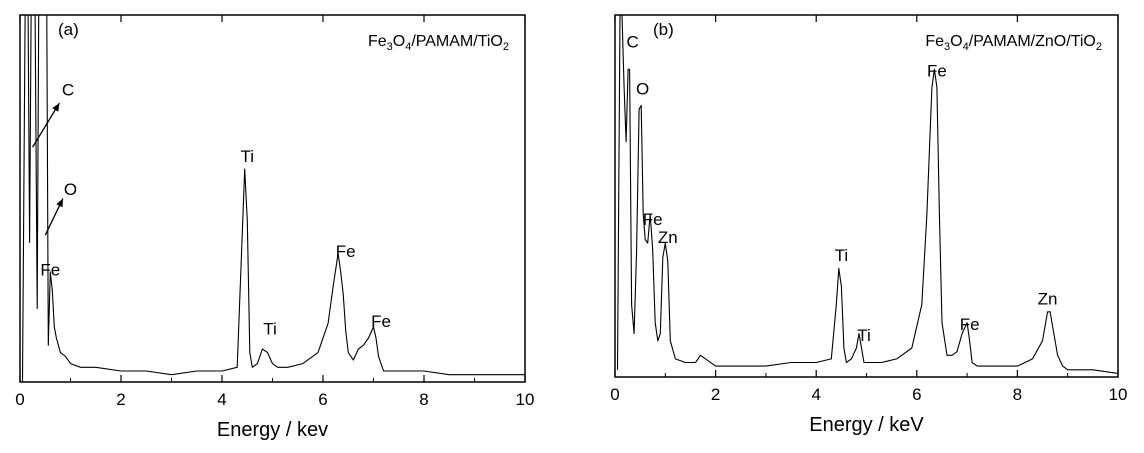 This screenshot has width=1144, height=453. I want to click on panel-label: (b), so click(663, 29).